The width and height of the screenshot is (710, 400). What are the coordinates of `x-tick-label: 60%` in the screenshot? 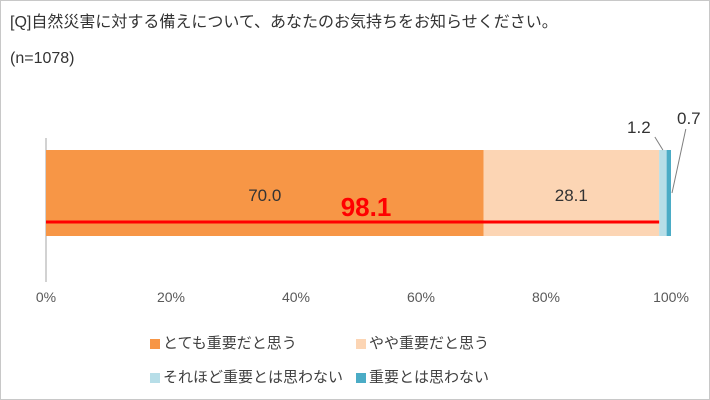 It's located at (421, 297).